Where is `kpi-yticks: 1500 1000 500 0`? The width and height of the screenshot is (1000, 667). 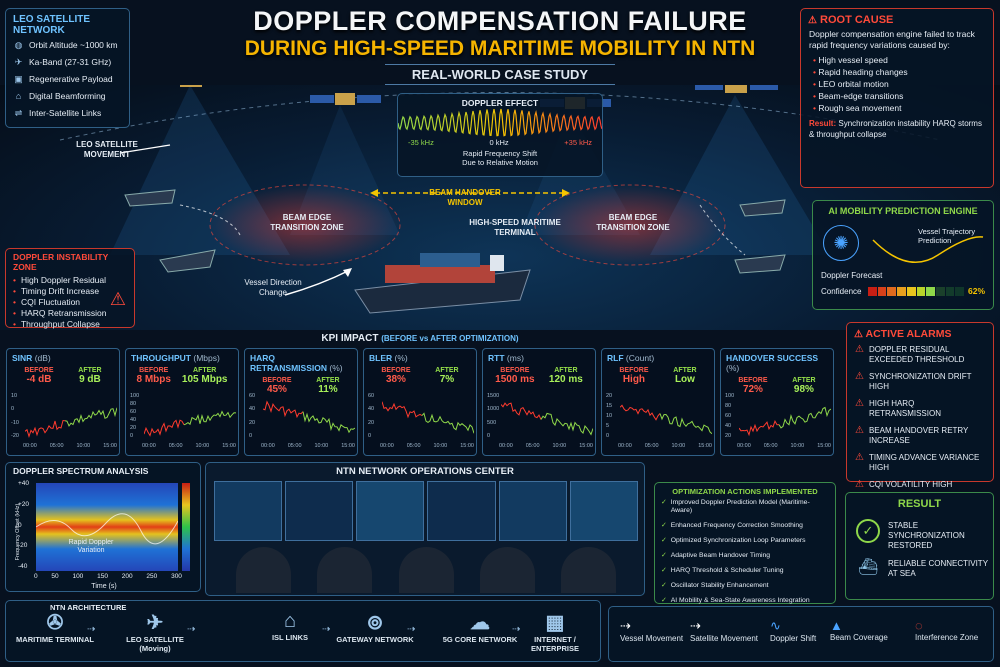
kpi-yticks: 1500 1000 500 0 is located at coordinates (493, 416).